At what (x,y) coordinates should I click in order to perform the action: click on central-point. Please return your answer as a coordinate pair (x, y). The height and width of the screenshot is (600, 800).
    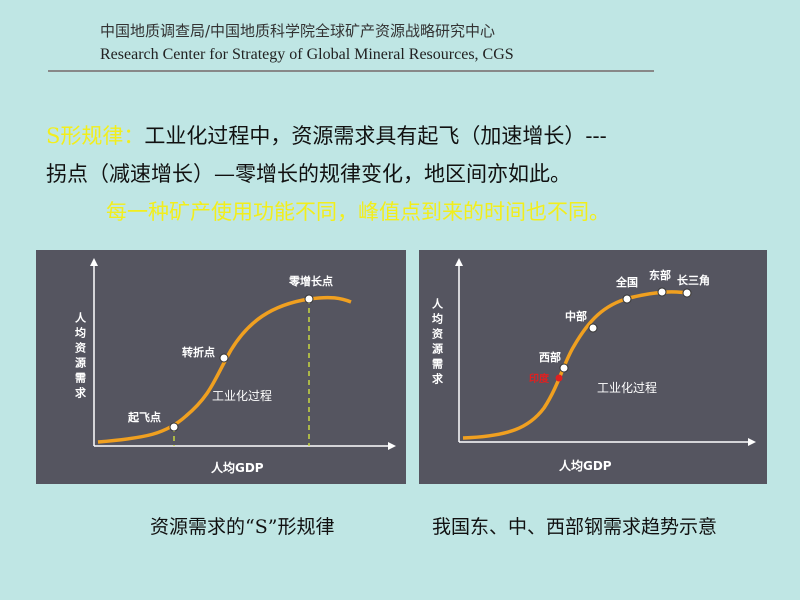
    Looking at the image, I should click on (593, 328).